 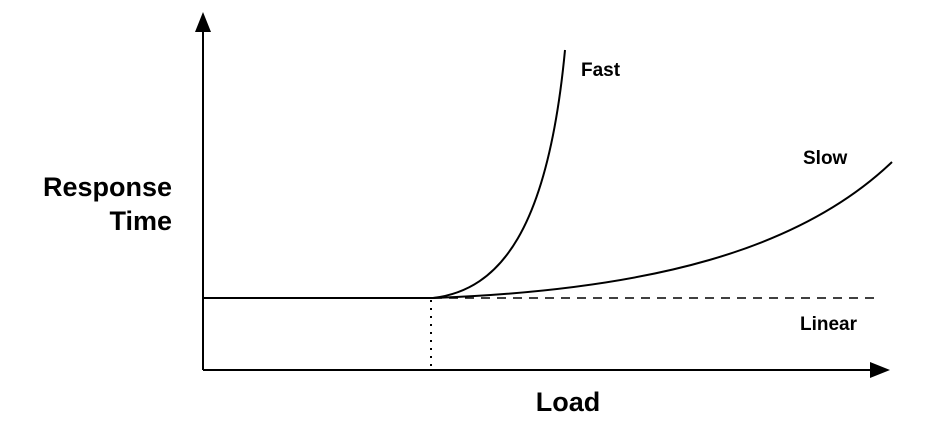 What do you see at coordinates (140, 221) in the screenshot?
I see `y-axis-label-line2: Time` at bounding box center [140, 221].